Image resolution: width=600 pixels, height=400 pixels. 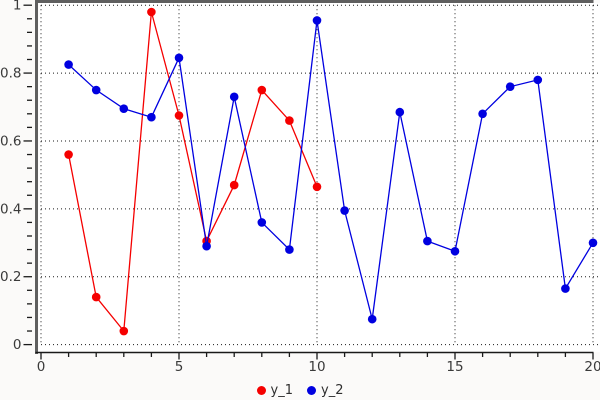 What do you see at coordinates (281, 390) in the screenshot?
I see `legend-label-y1: y_1` at bounding box center [281, 390].